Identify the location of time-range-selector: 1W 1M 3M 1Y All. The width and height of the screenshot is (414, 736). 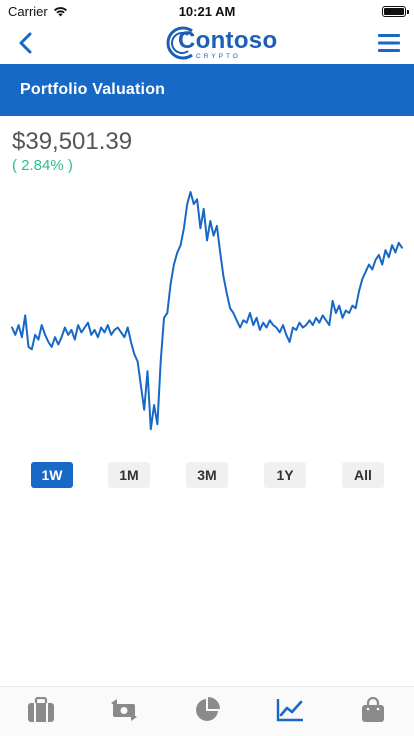
(207, 475).